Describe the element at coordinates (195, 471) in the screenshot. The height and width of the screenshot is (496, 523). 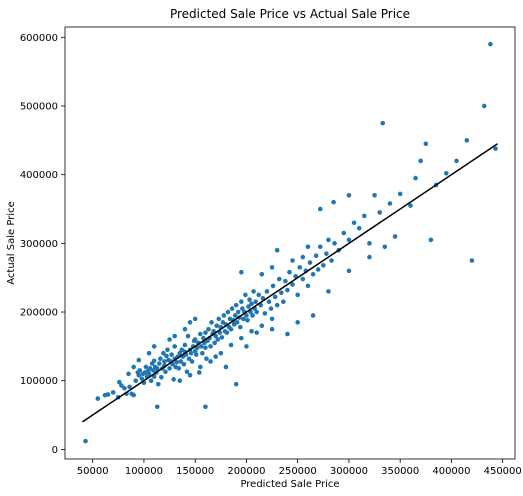
I see `x-tick-label: 150000` at that location.